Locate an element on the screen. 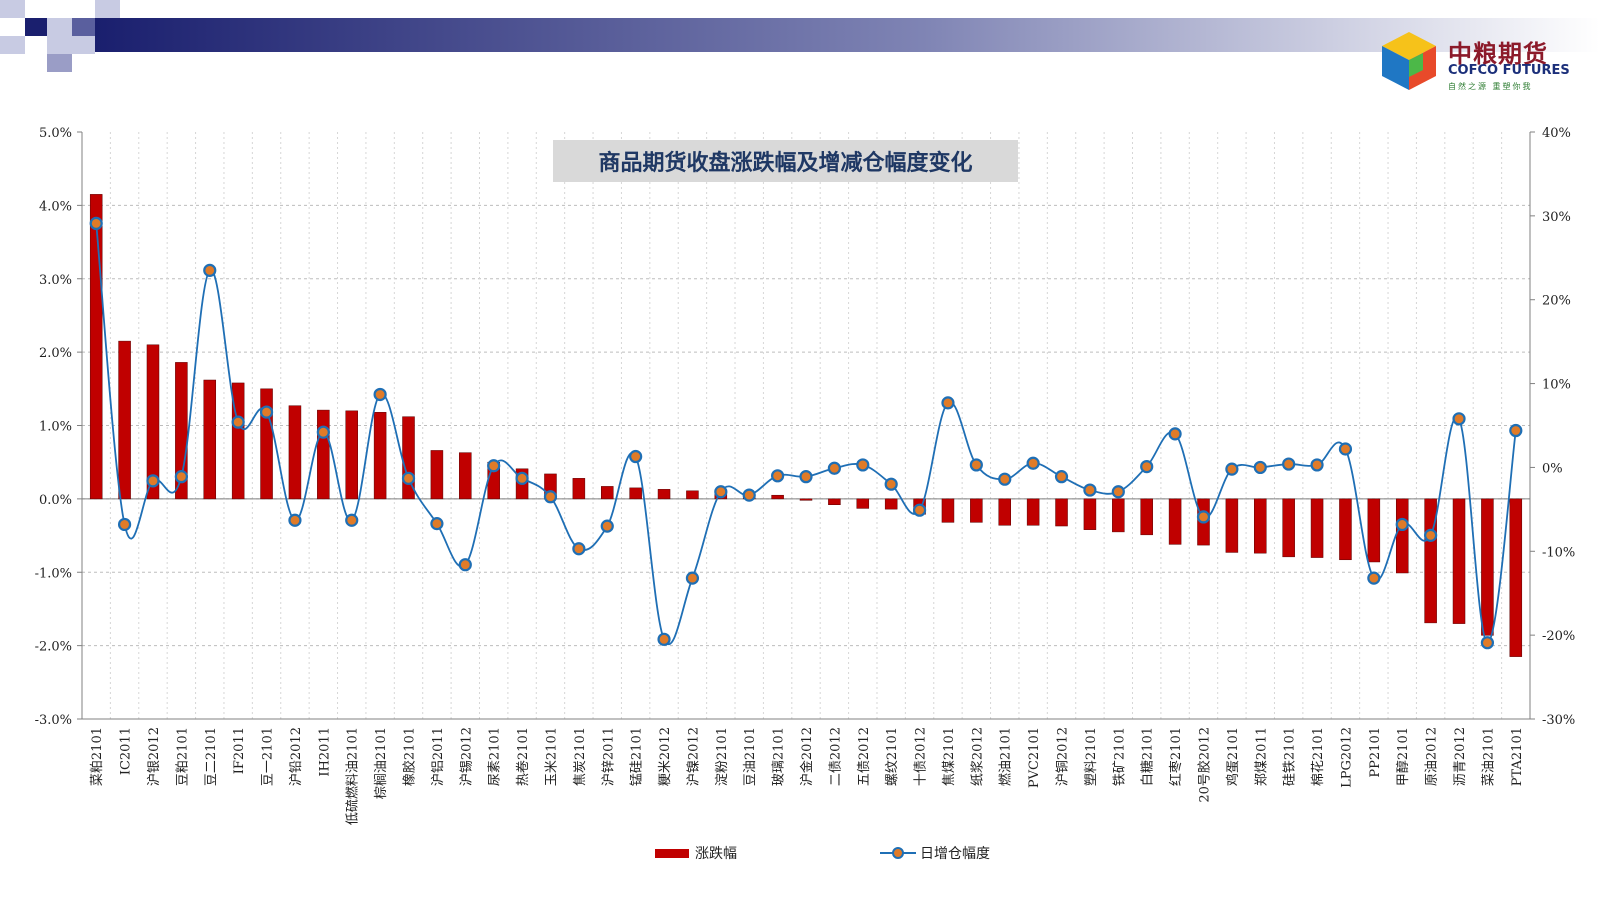  chart-title-box: 商品期货收盘涨跌幅及增减仓幅度变化 is located at coordinates (785, 161).